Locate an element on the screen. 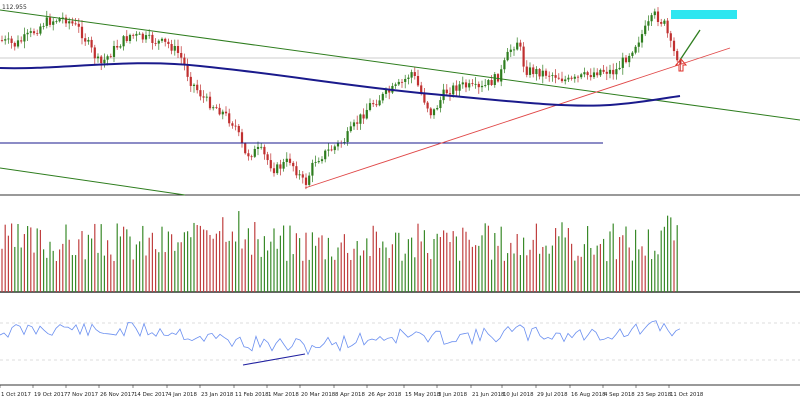  x-axis-tick-label: 21 Jun 2018 is located at coordinates (488, 395).